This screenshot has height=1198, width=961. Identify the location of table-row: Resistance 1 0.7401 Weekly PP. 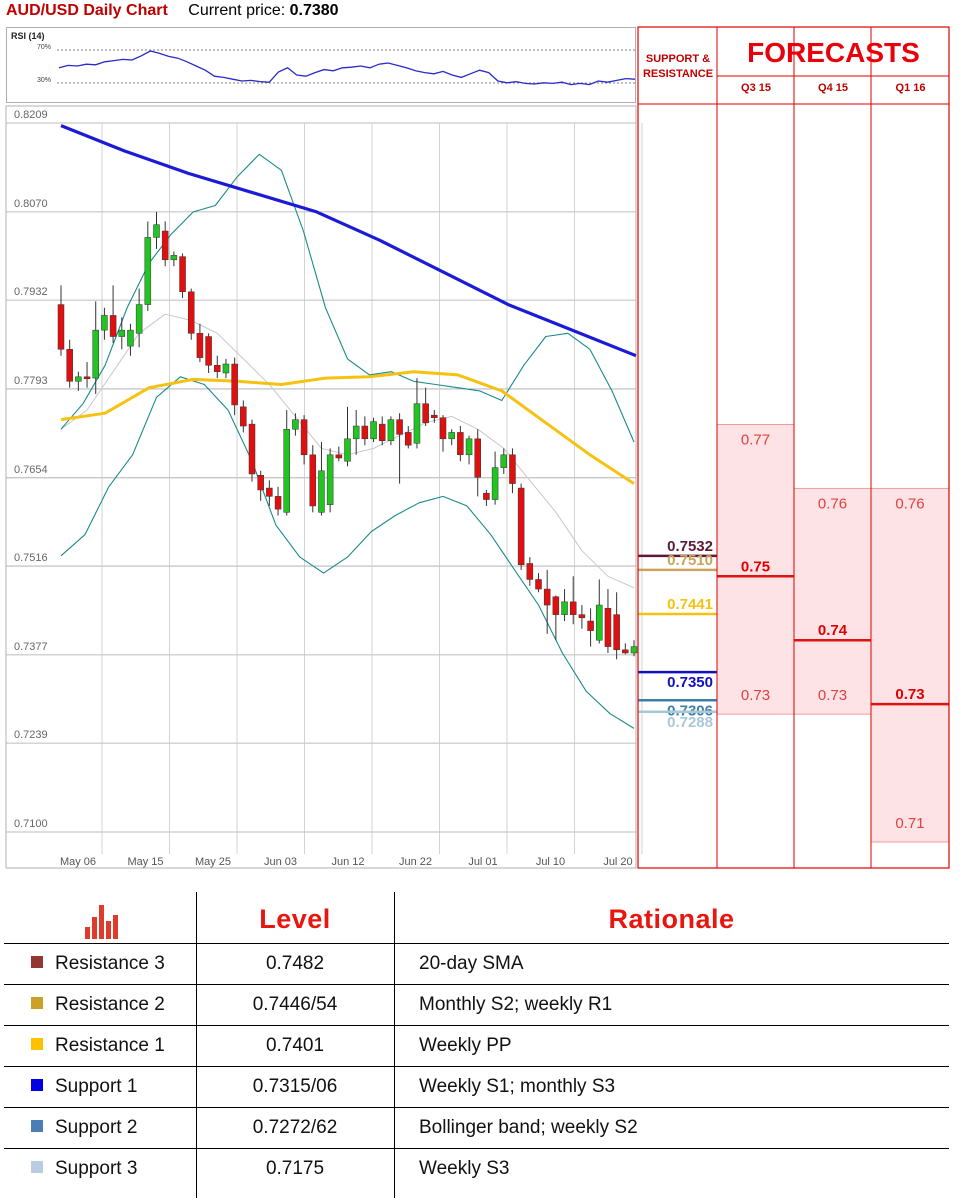
(476, 1046).